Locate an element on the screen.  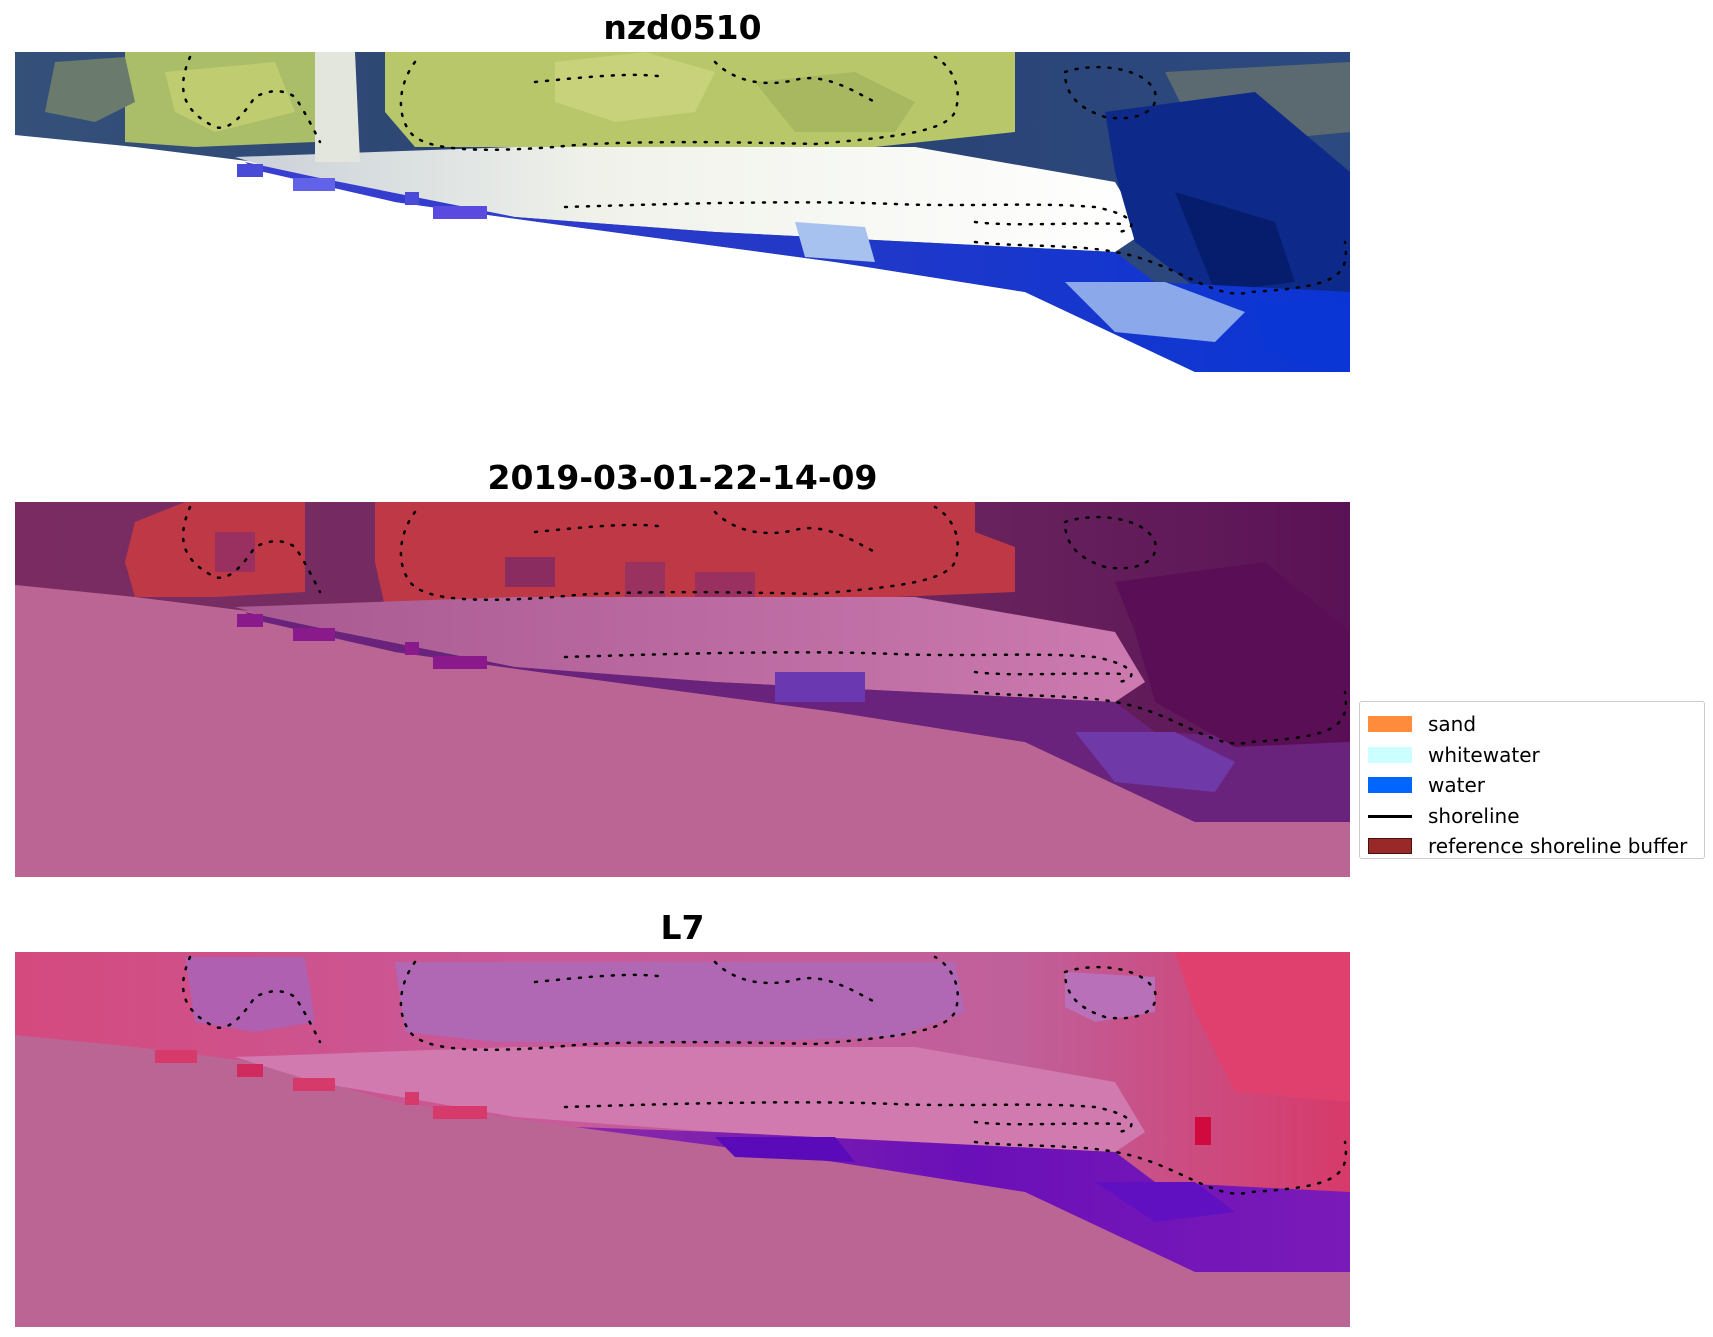
sand-swatch is located at coordinates (1390, 724).